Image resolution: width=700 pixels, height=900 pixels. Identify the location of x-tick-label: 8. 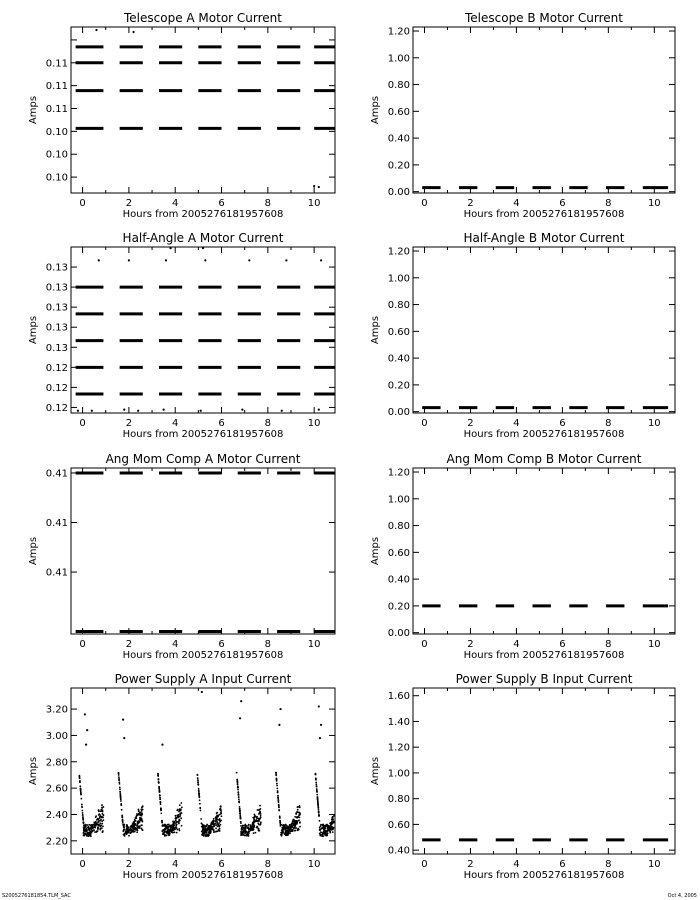
(268, 644).